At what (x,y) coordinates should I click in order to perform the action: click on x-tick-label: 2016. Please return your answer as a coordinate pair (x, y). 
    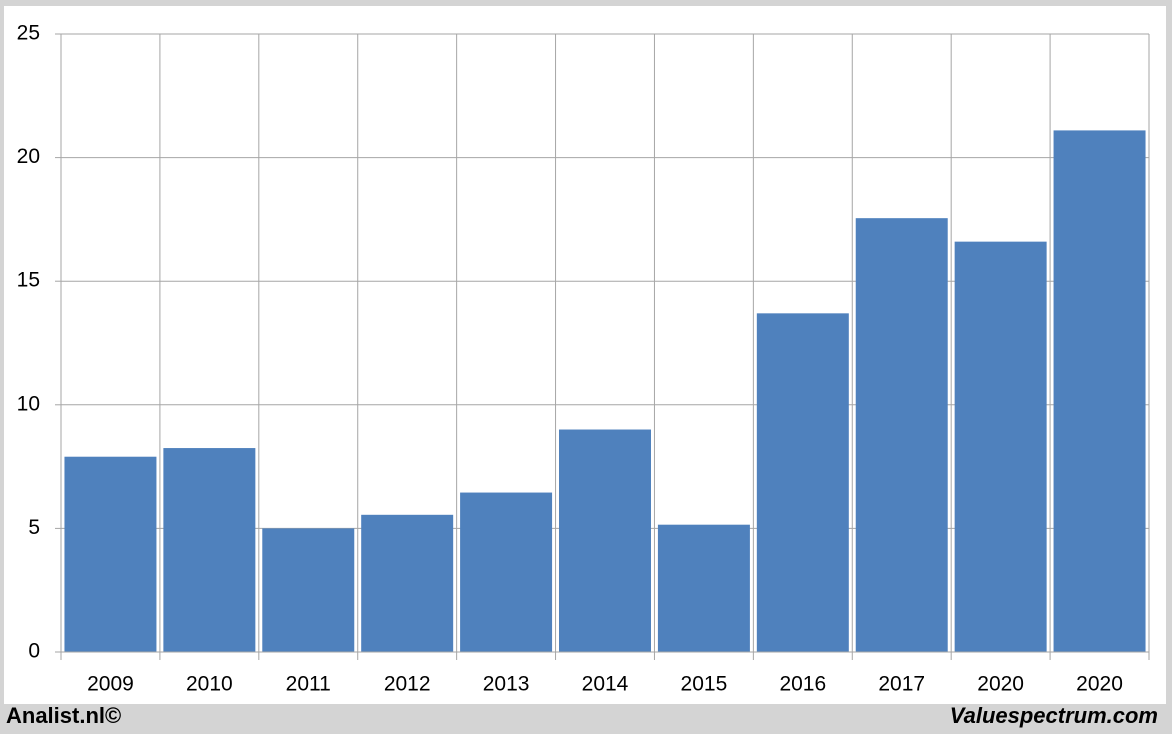
    Looking at the image, I should click on (802, 684).